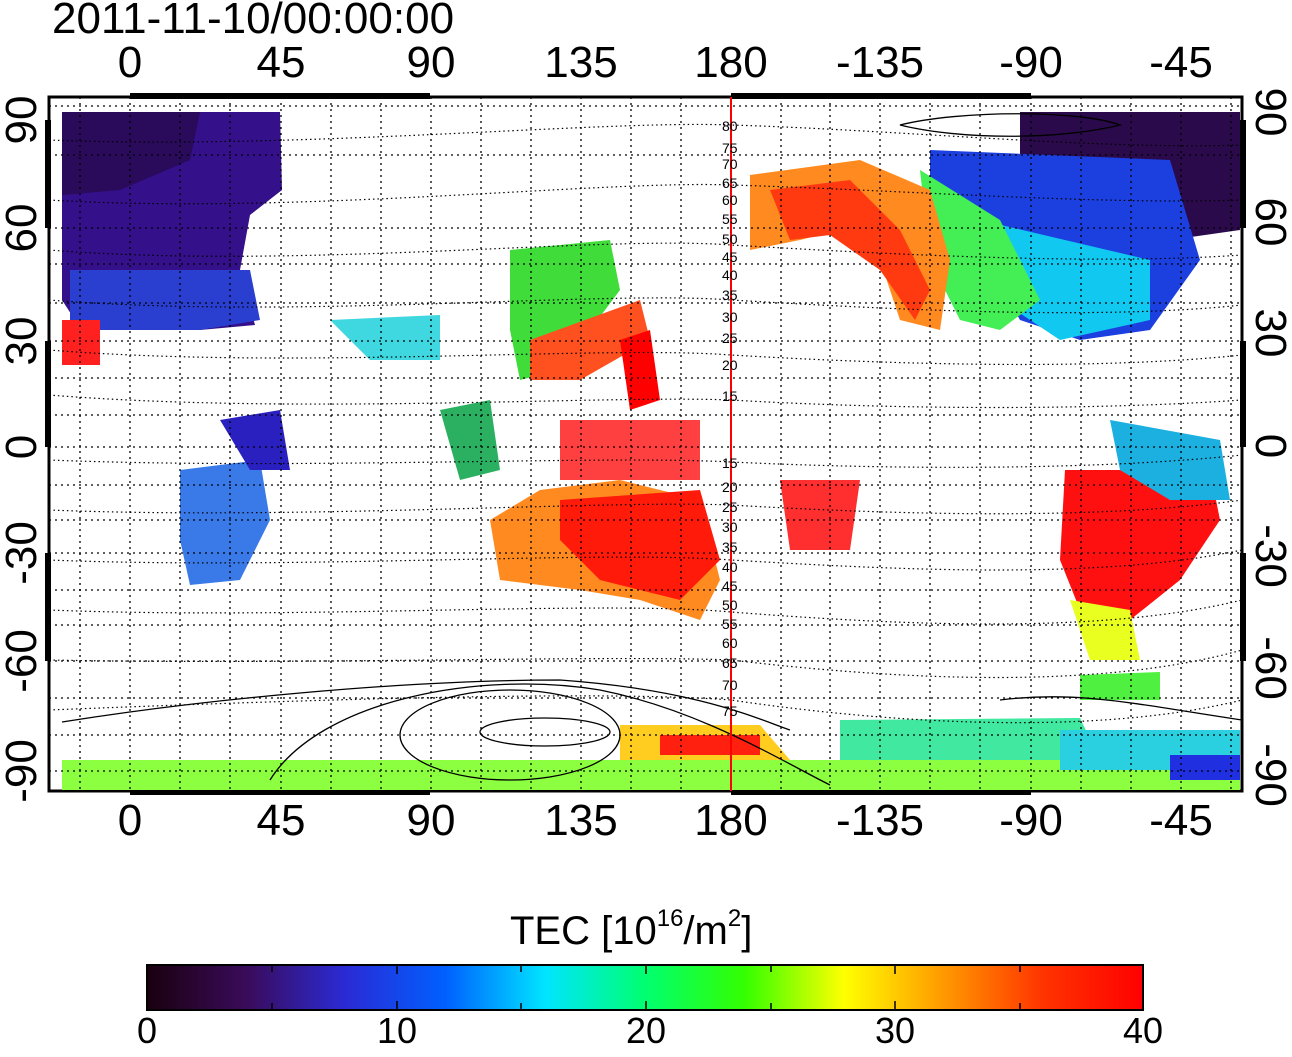 This screenshot has width=1292, height=1057. I want to click on lon-tick-bottom: 45, so click(281, 820).